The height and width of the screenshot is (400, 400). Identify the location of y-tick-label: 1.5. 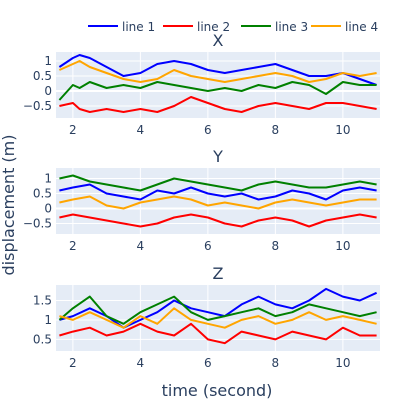
(42, 301).